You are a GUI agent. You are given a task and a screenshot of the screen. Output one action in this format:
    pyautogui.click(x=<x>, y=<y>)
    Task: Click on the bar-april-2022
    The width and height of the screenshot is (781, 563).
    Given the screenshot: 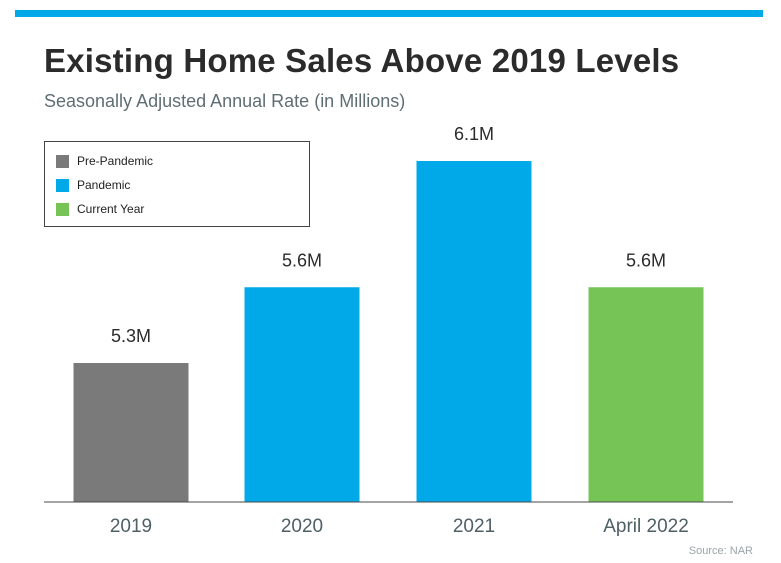 What is the action you would take?
    pyautogui.click(x=646, y=394)
    